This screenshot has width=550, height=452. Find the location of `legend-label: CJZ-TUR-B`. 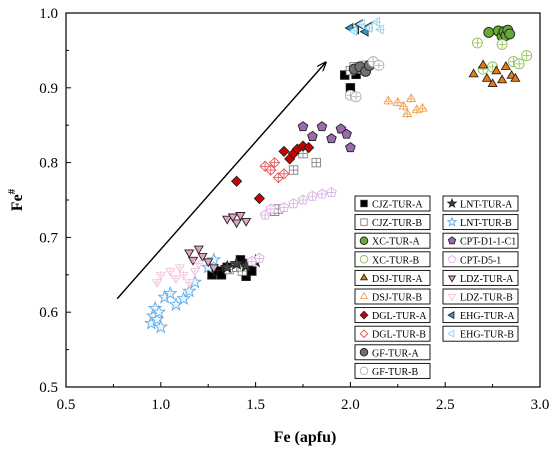

legend-label: CJZ-TUR-B is located at coordinates (397, 223).